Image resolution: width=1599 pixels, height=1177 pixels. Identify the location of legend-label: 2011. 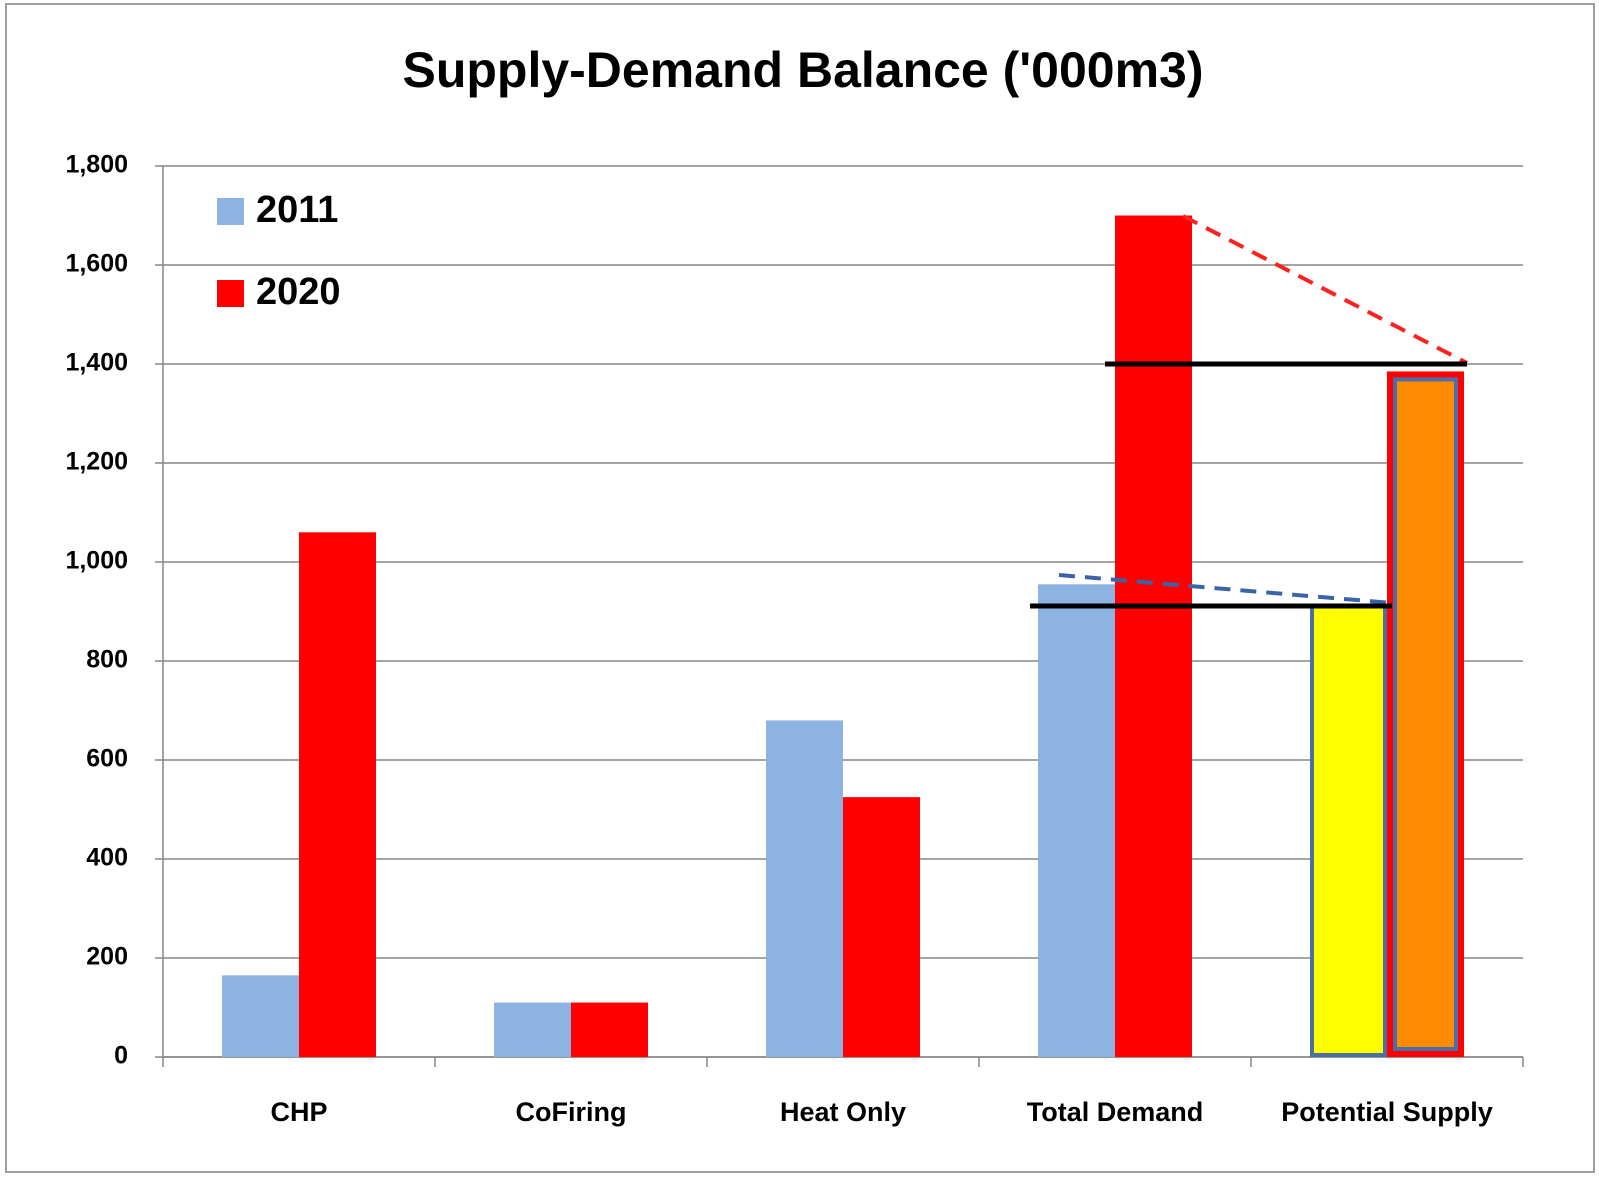
(297, 210).